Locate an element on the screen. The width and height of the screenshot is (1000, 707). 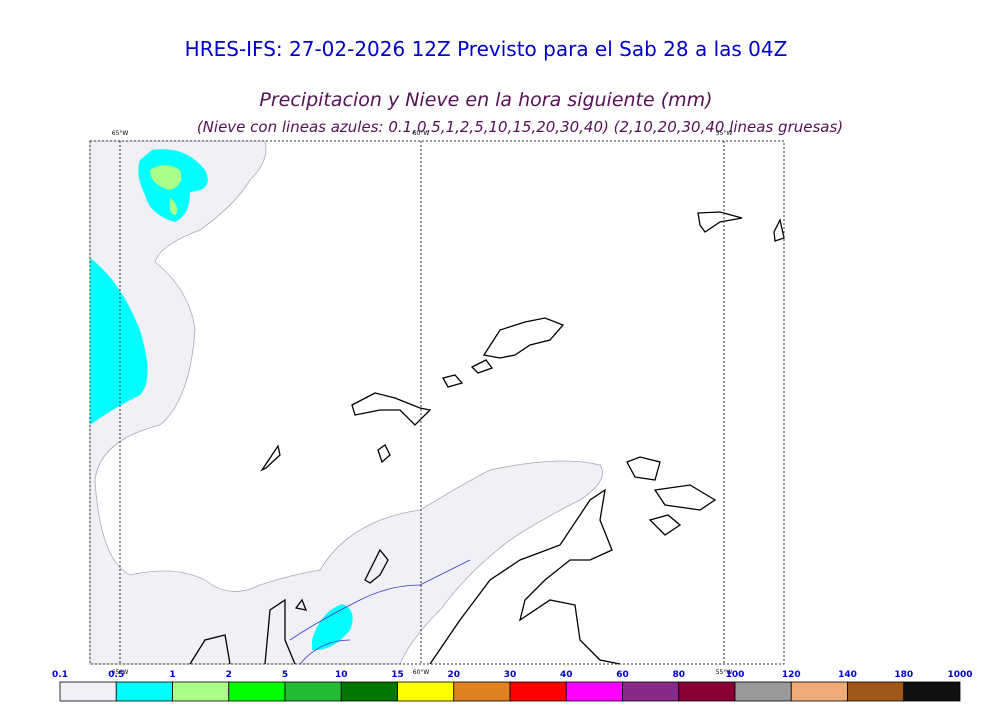
colorbar-label: 180 is located at coordinates (903, 675).